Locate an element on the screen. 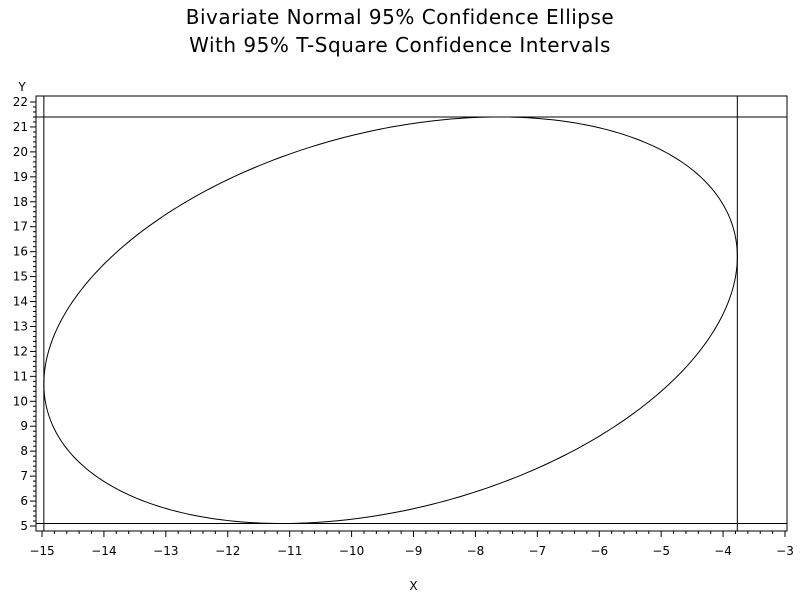  x-tick-label: −13 is located at coordinates (165, 551).